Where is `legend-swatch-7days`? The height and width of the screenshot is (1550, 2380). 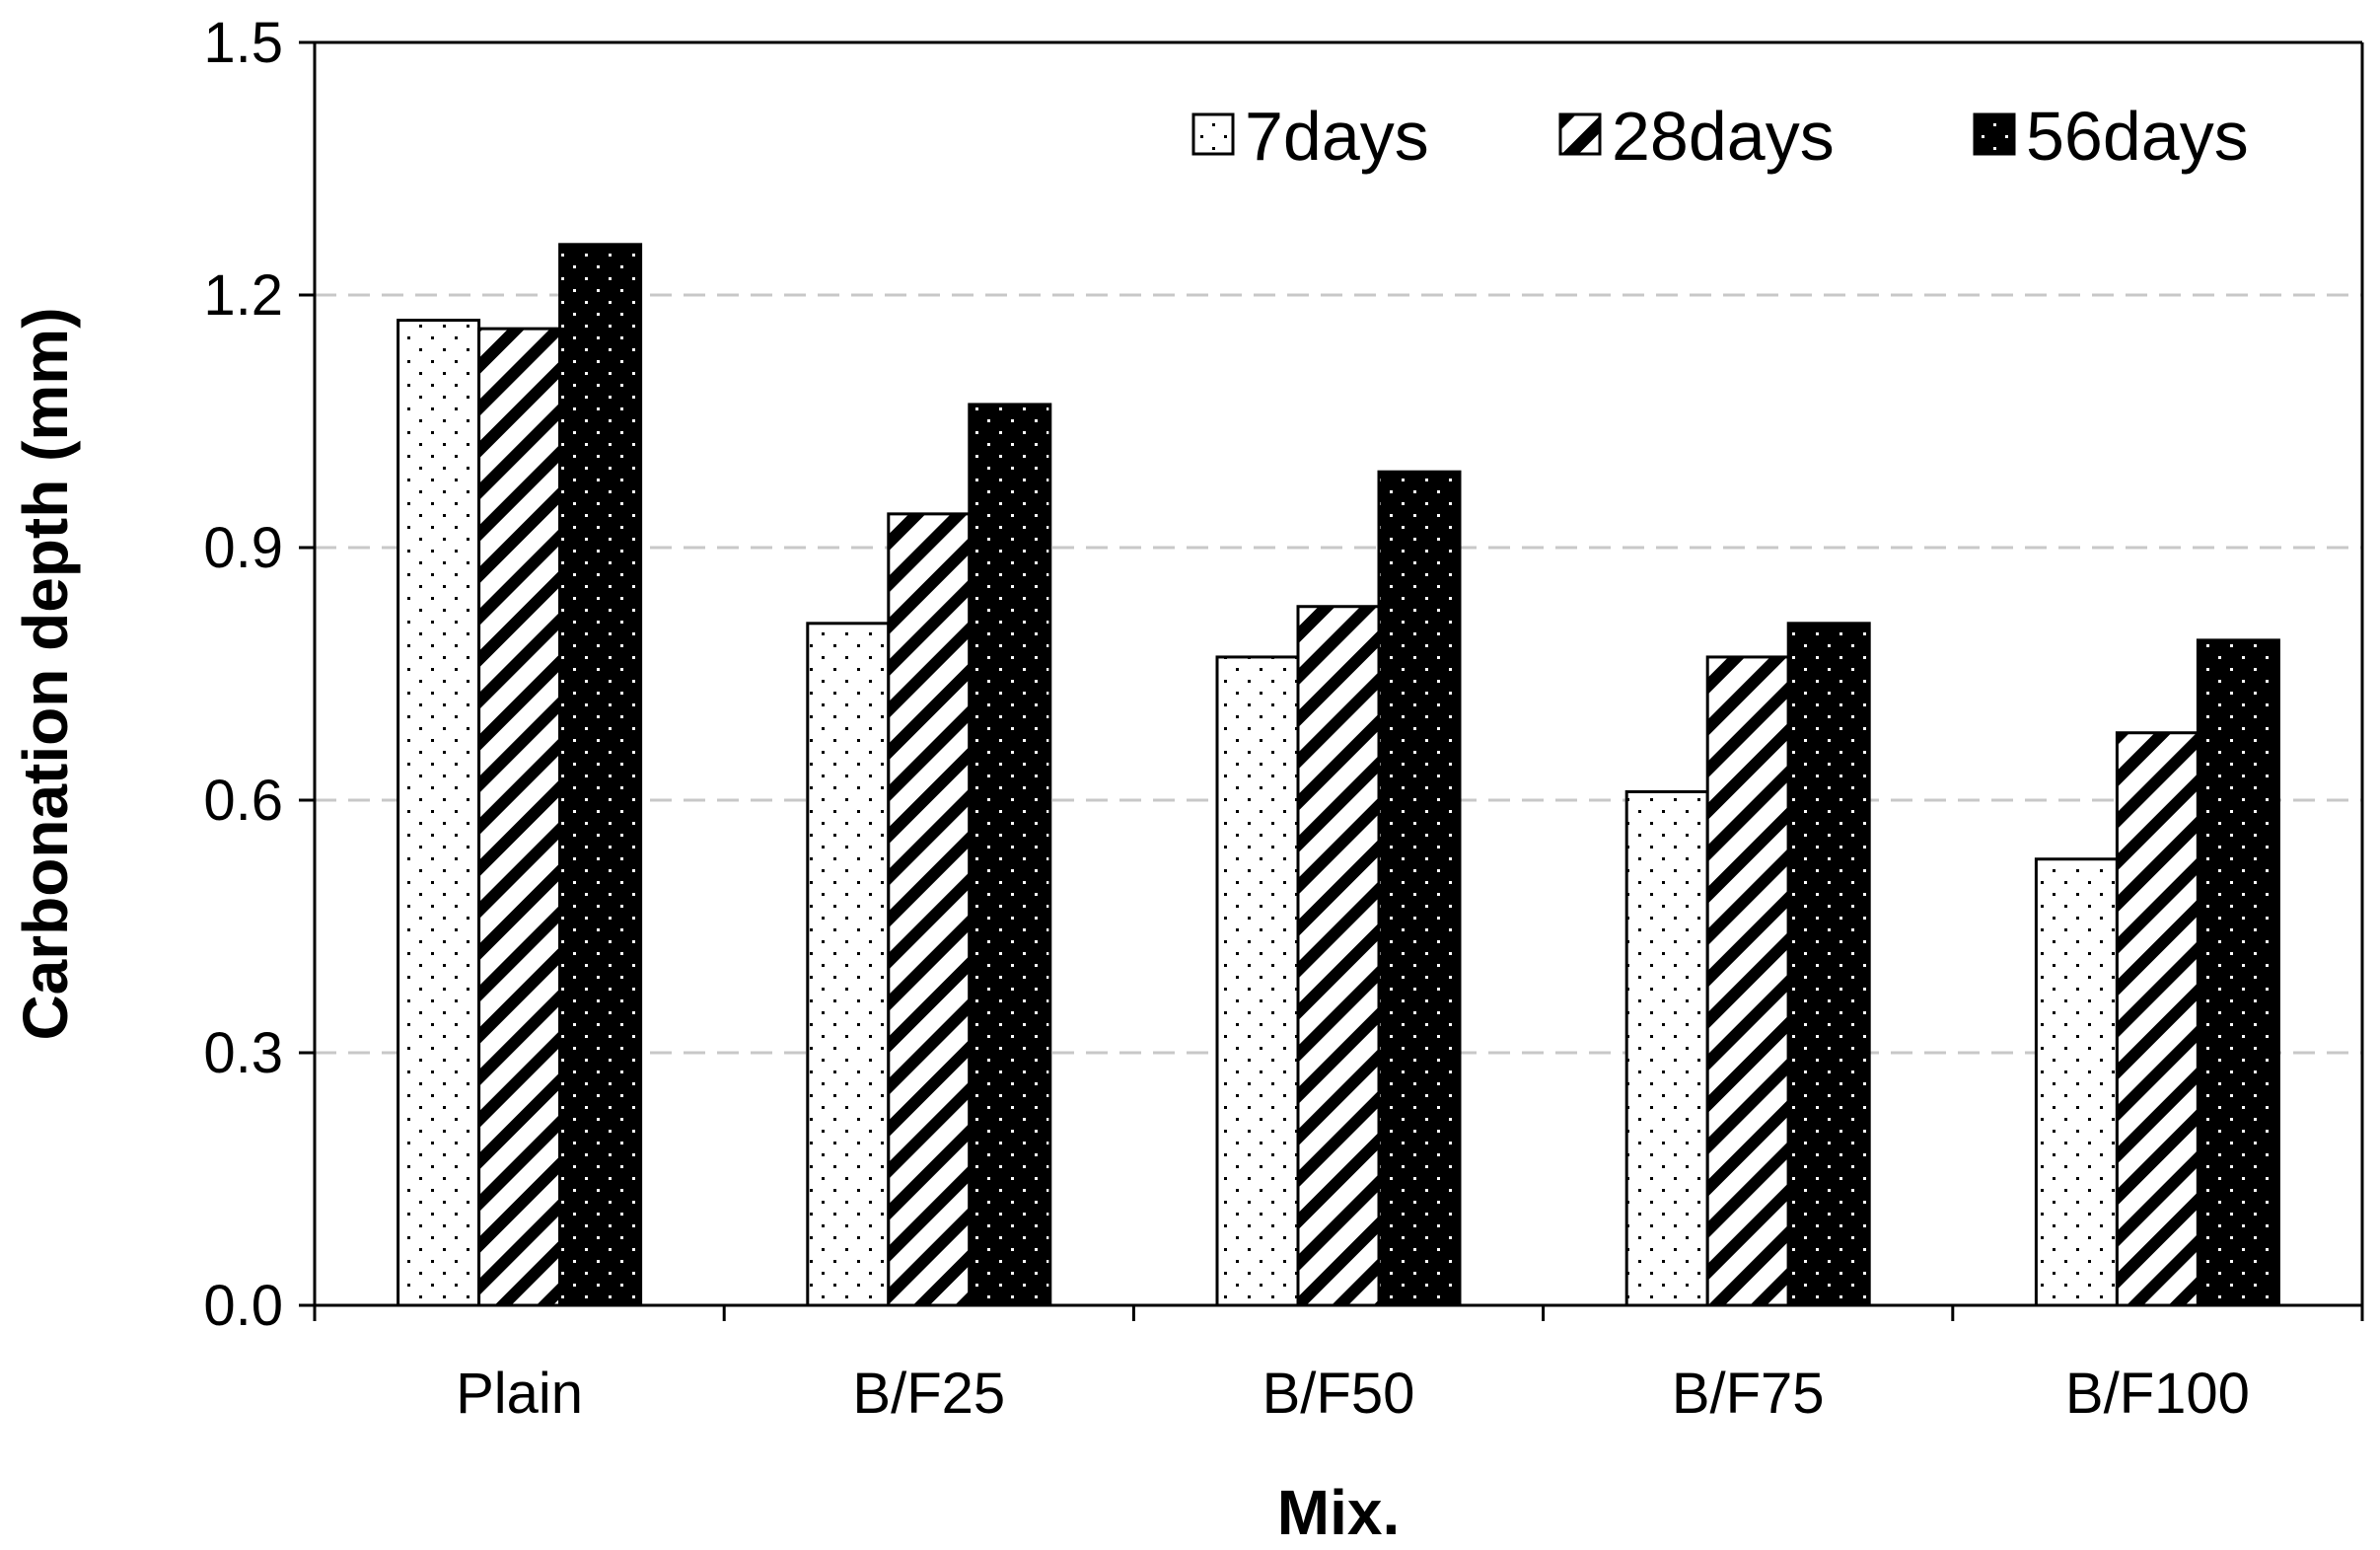
legend-swatch-7days is located at coordinates (1213, 134).